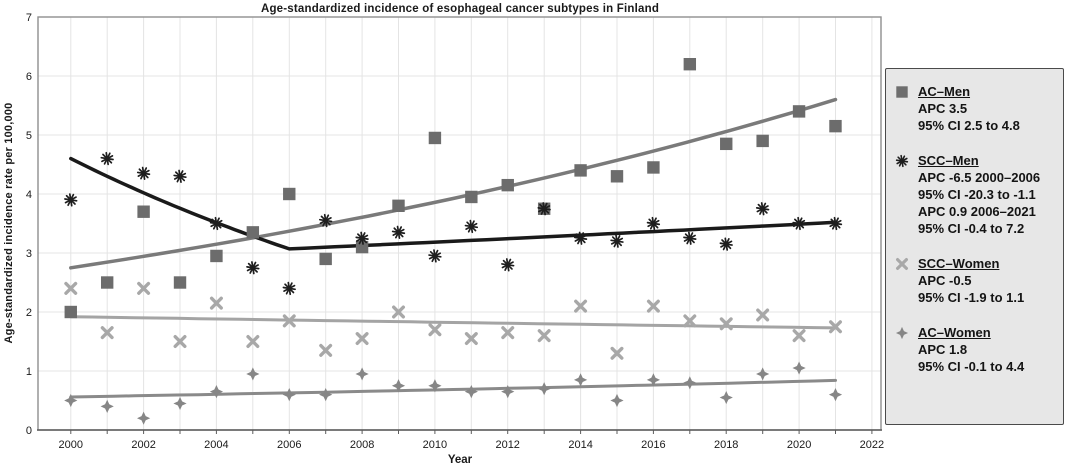  What do you see at coordinates (29, 313) in the screenshot?
I see `y-tick-label: 2` at bounding box center [29, 313].